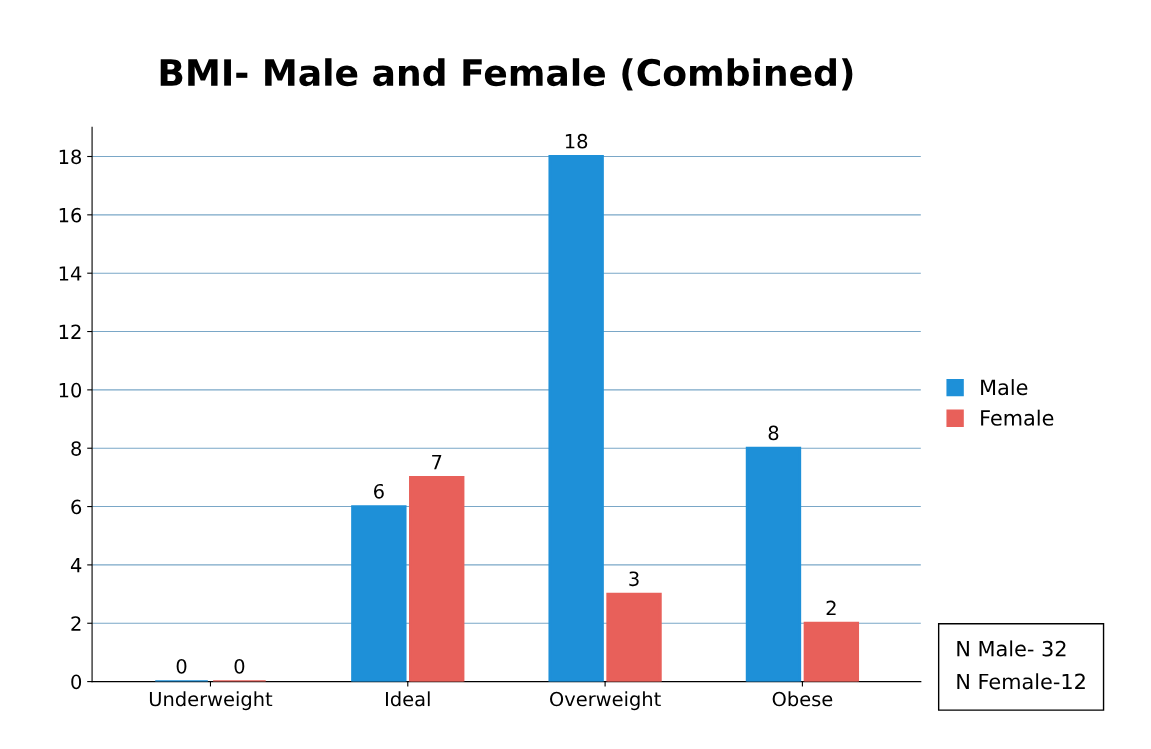  I want to click on y-tick-label: 14, so click(70, 273).